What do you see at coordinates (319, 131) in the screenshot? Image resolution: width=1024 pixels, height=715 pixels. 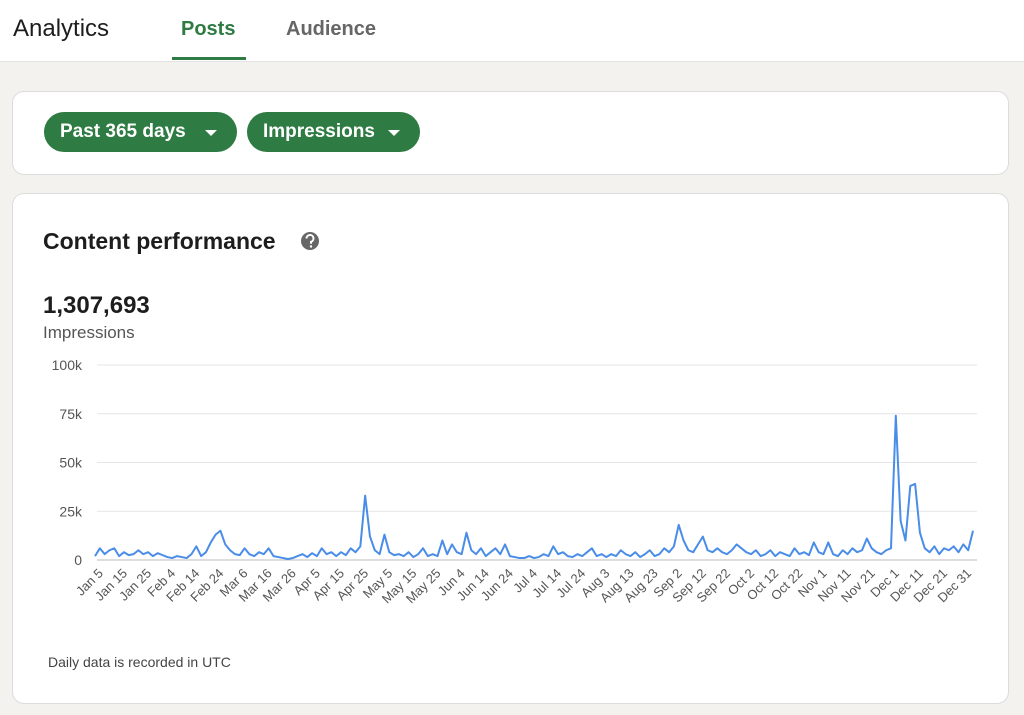 I see `filter-label: Impressions` at bounding box center [319, 131].